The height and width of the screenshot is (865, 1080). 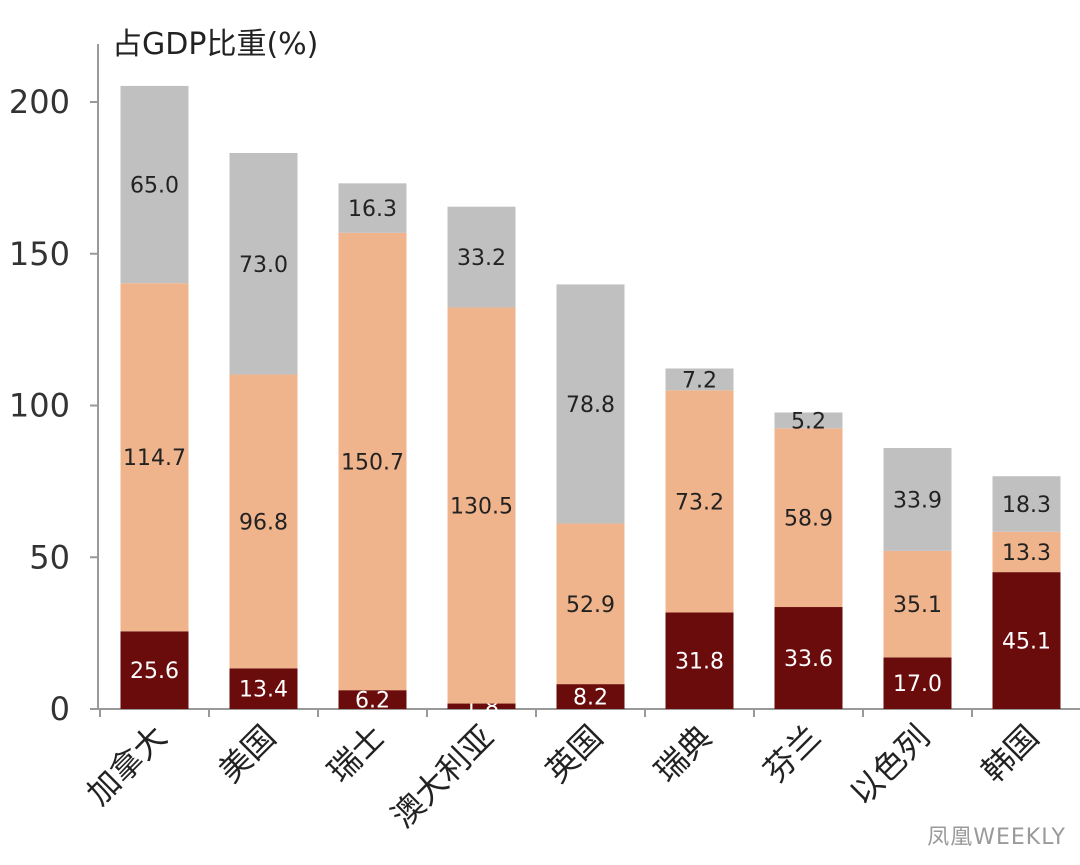 What do you see at coordinates (49, 557) in the screenshot?
I see `y-tick-label: 50` at bounding box center [49, 557].